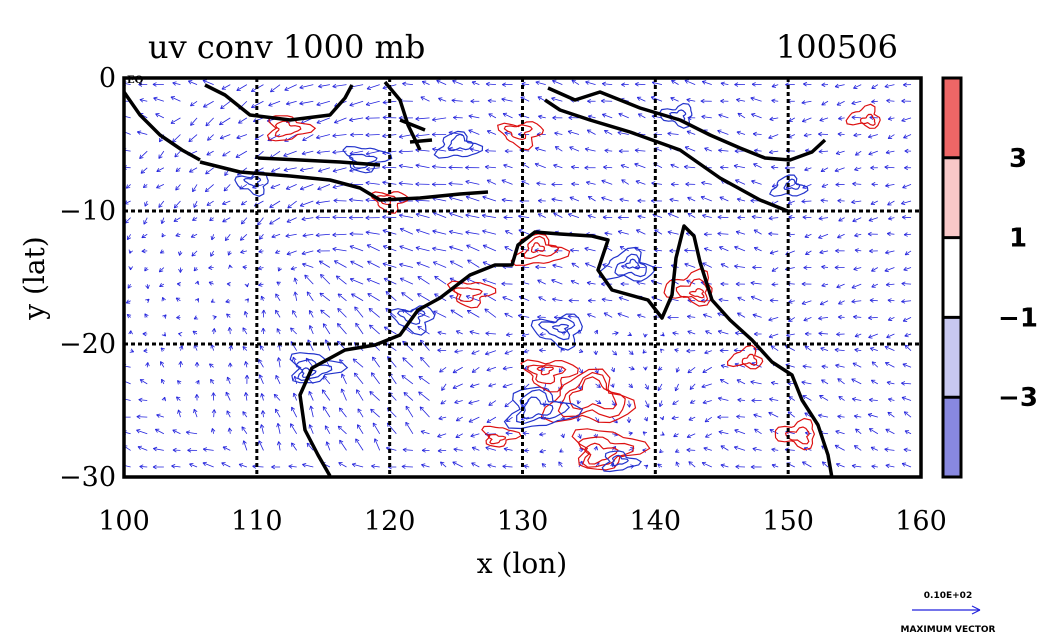 The height and width of the screenshot is (637, 1056). What do you see at coordinates (620, 460) in the screenshot?
I see `negative-contour` at bounding box center [620, 460].